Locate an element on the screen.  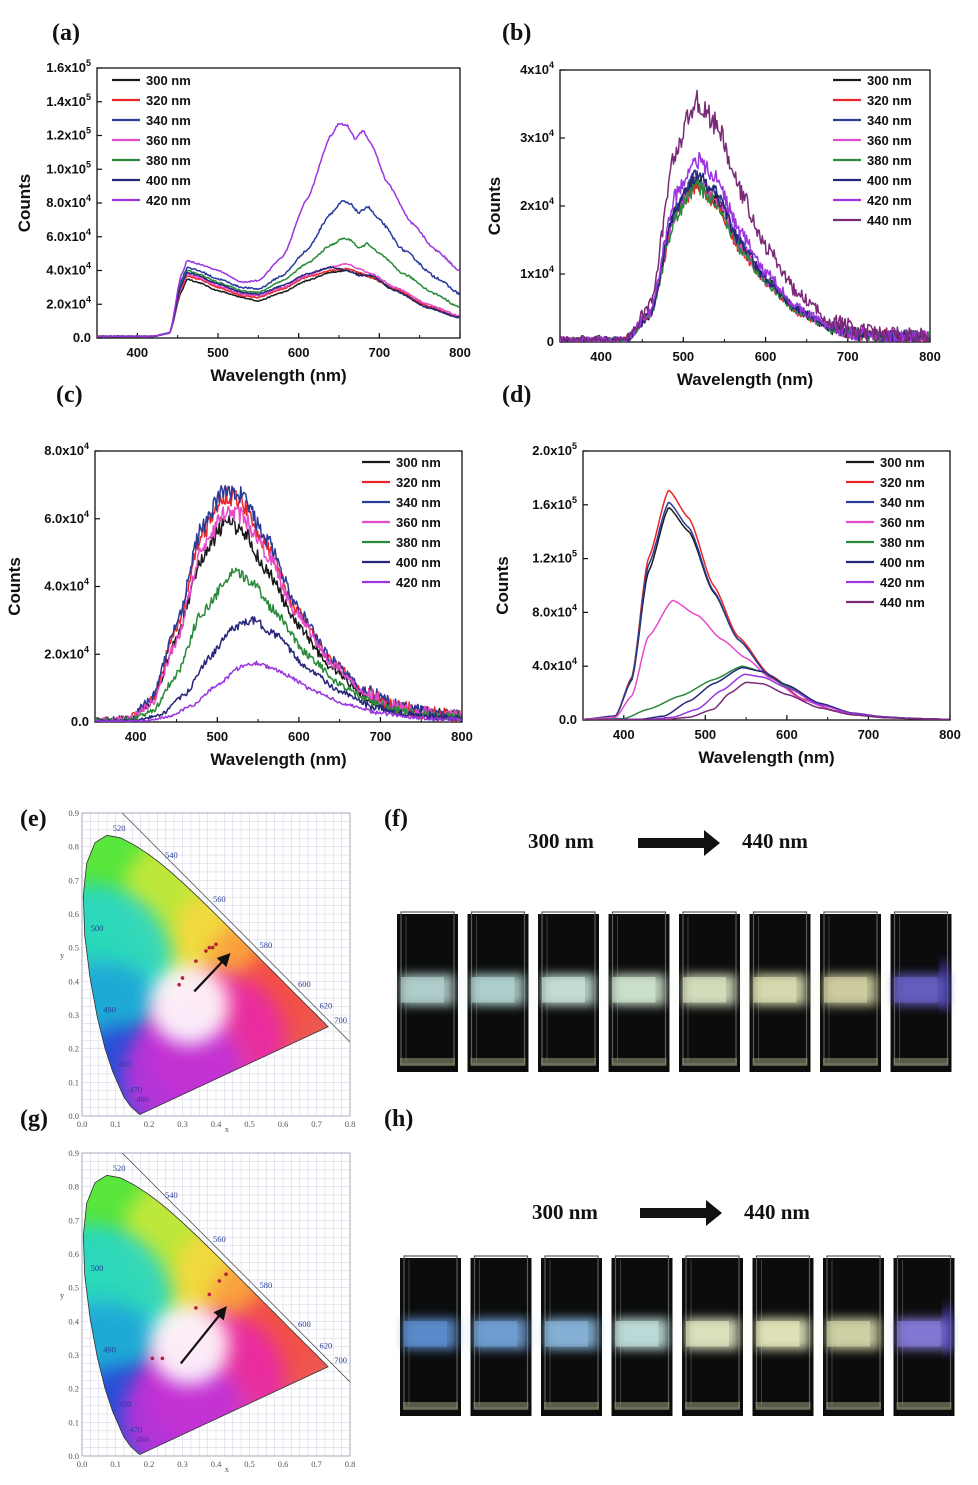
y-axis-label: Counts is located at coordinates (502, 585).